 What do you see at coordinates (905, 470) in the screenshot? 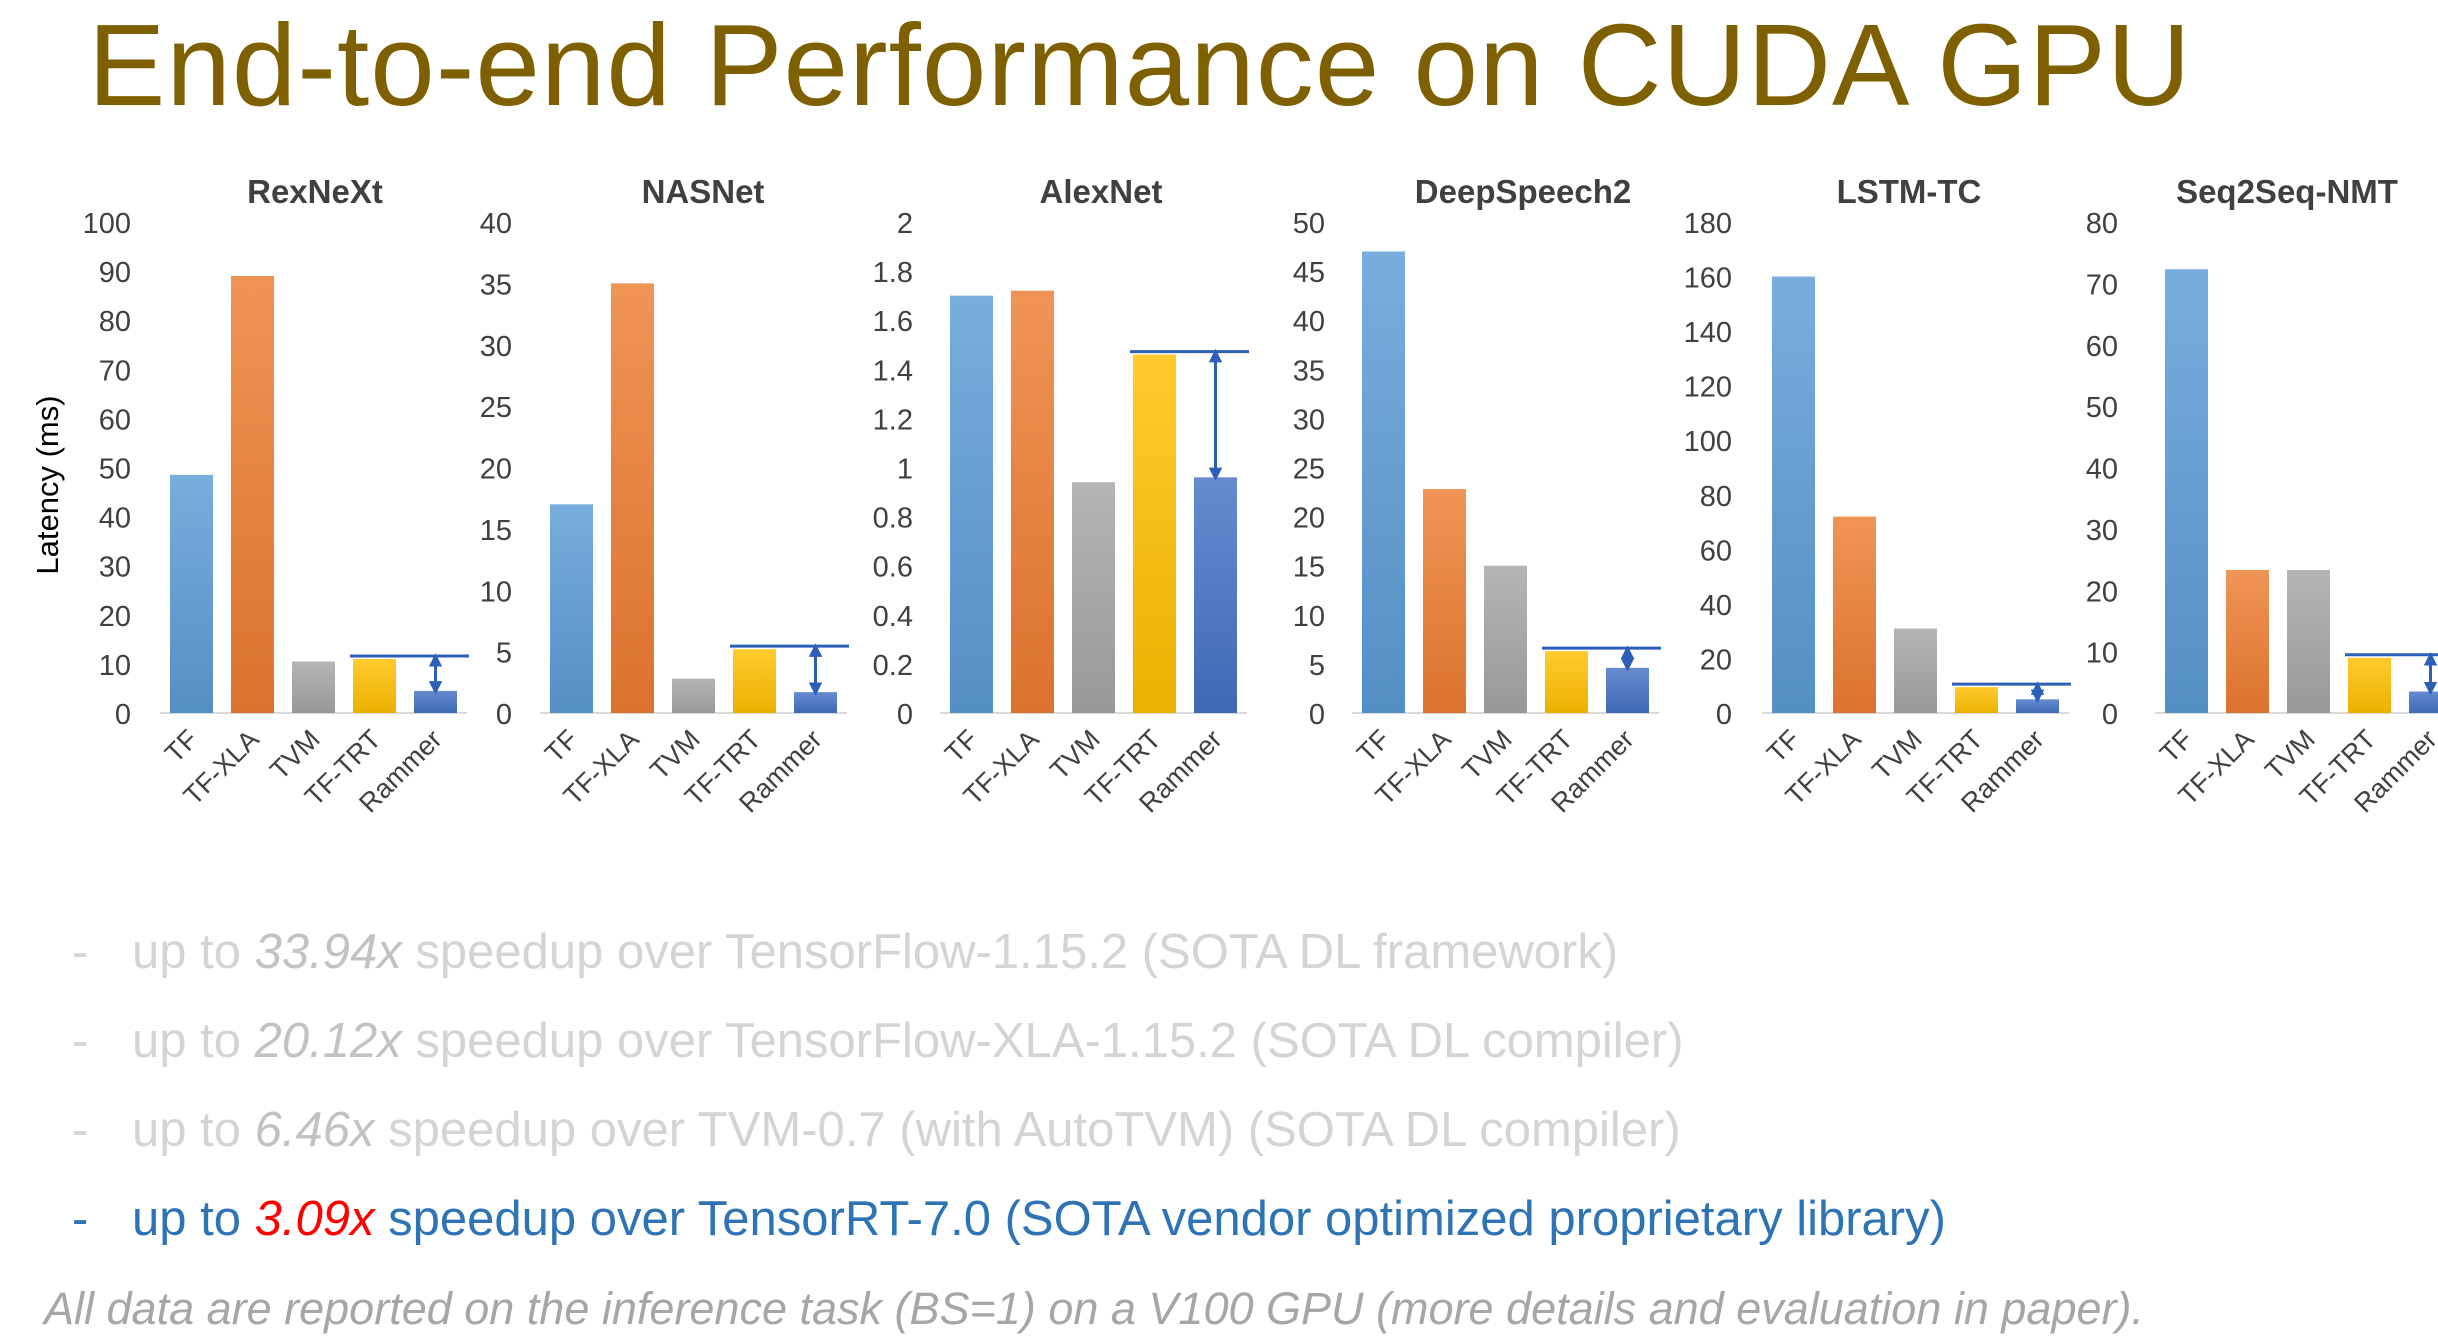
I see `y-tick-label: 1` at bounding box center [905, 470].